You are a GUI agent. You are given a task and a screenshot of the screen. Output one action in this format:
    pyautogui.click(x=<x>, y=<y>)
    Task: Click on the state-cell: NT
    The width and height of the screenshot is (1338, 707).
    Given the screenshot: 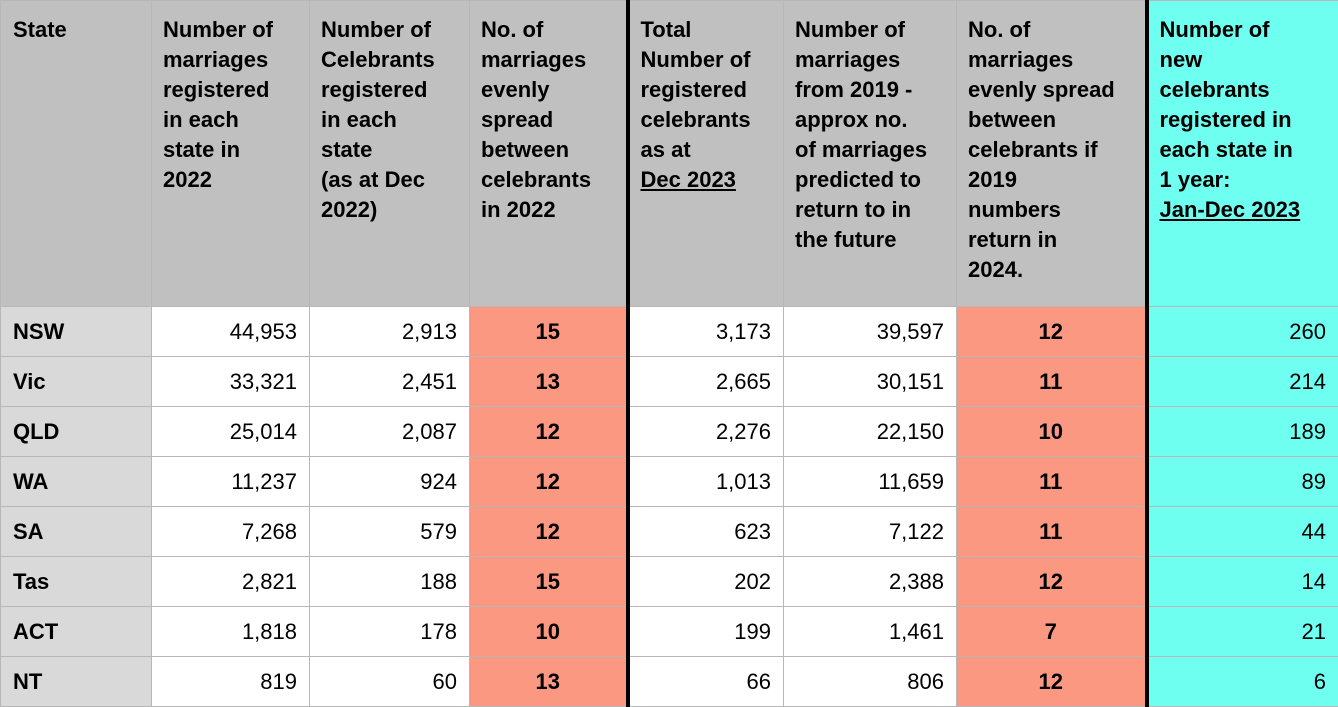 What is the action you would take?
    pyautogui.click(x=76, y=682)
    